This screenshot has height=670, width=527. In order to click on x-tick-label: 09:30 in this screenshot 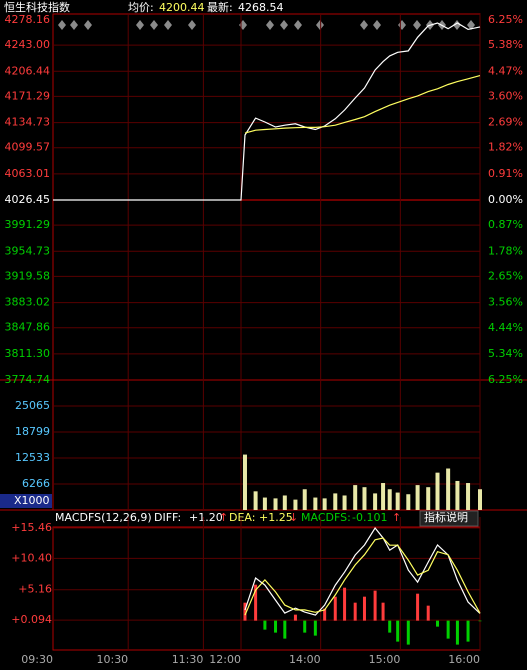, I will do `click(37, 659)`.